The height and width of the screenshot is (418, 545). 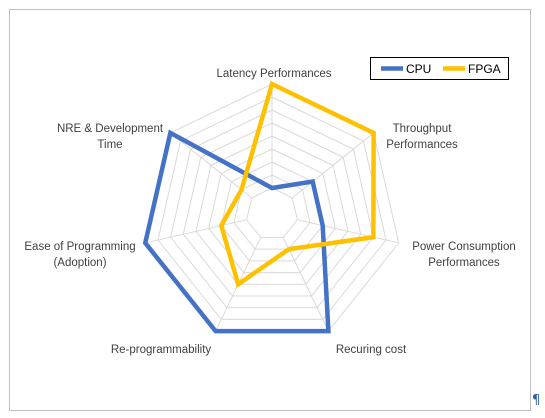 What do you see at coordinates (79, 255) in the screenshot?
I see `category-label: Ease of Programming (Adoption)` at bounding box center [79, 255].